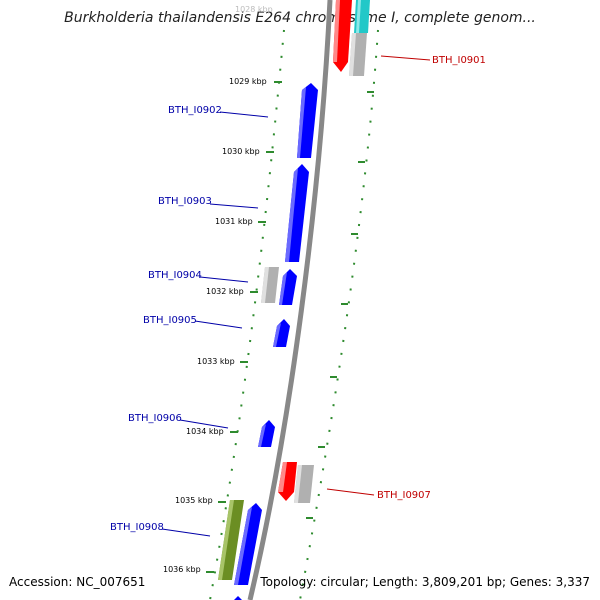  What do you see at coordinates (185, 201) in the screenshot?
I see `gene-label-btho903: BTH_I0903` at bounding box center [185, 201].